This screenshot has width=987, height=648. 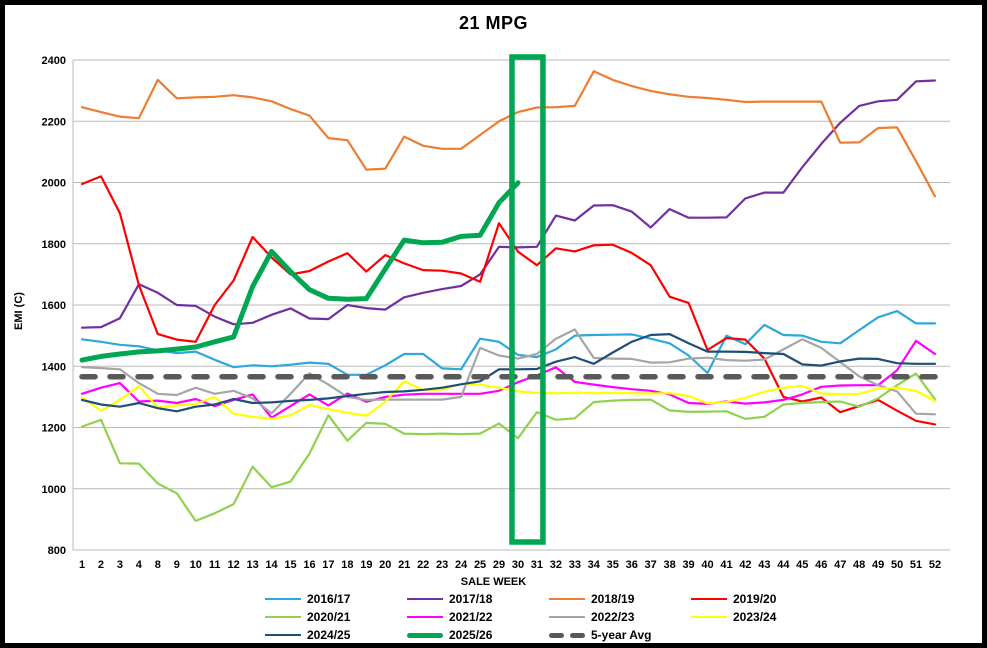 What do you see at coordinates (755, 617) in the screenshot?
I see `legend-label: 2023/24` at bounding box center [755, 617].